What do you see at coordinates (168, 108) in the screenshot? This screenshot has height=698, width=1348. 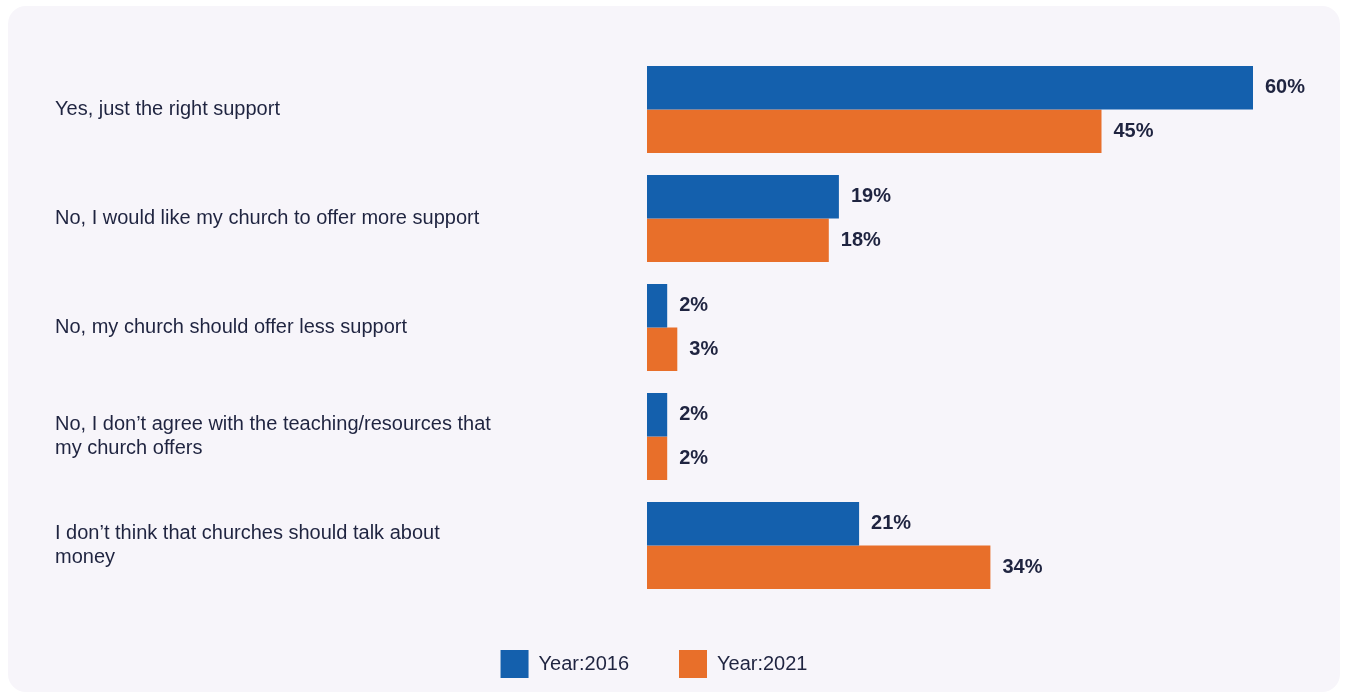 I see `y-tick-label: Yes, just the right support` at bounding box center [168, 108].